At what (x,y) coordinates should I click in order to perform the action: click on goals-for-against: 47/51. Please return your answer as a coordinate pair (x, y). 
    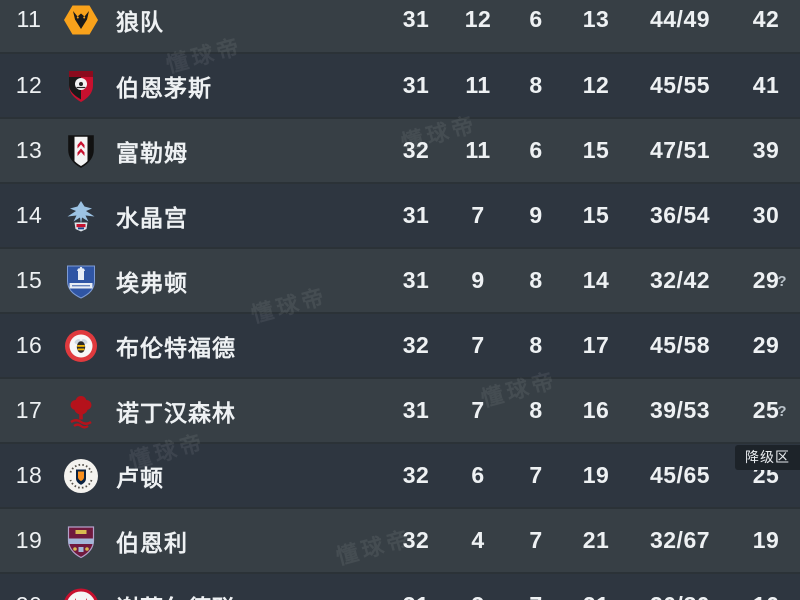
    Looking at the image, I should click on (680, 150).